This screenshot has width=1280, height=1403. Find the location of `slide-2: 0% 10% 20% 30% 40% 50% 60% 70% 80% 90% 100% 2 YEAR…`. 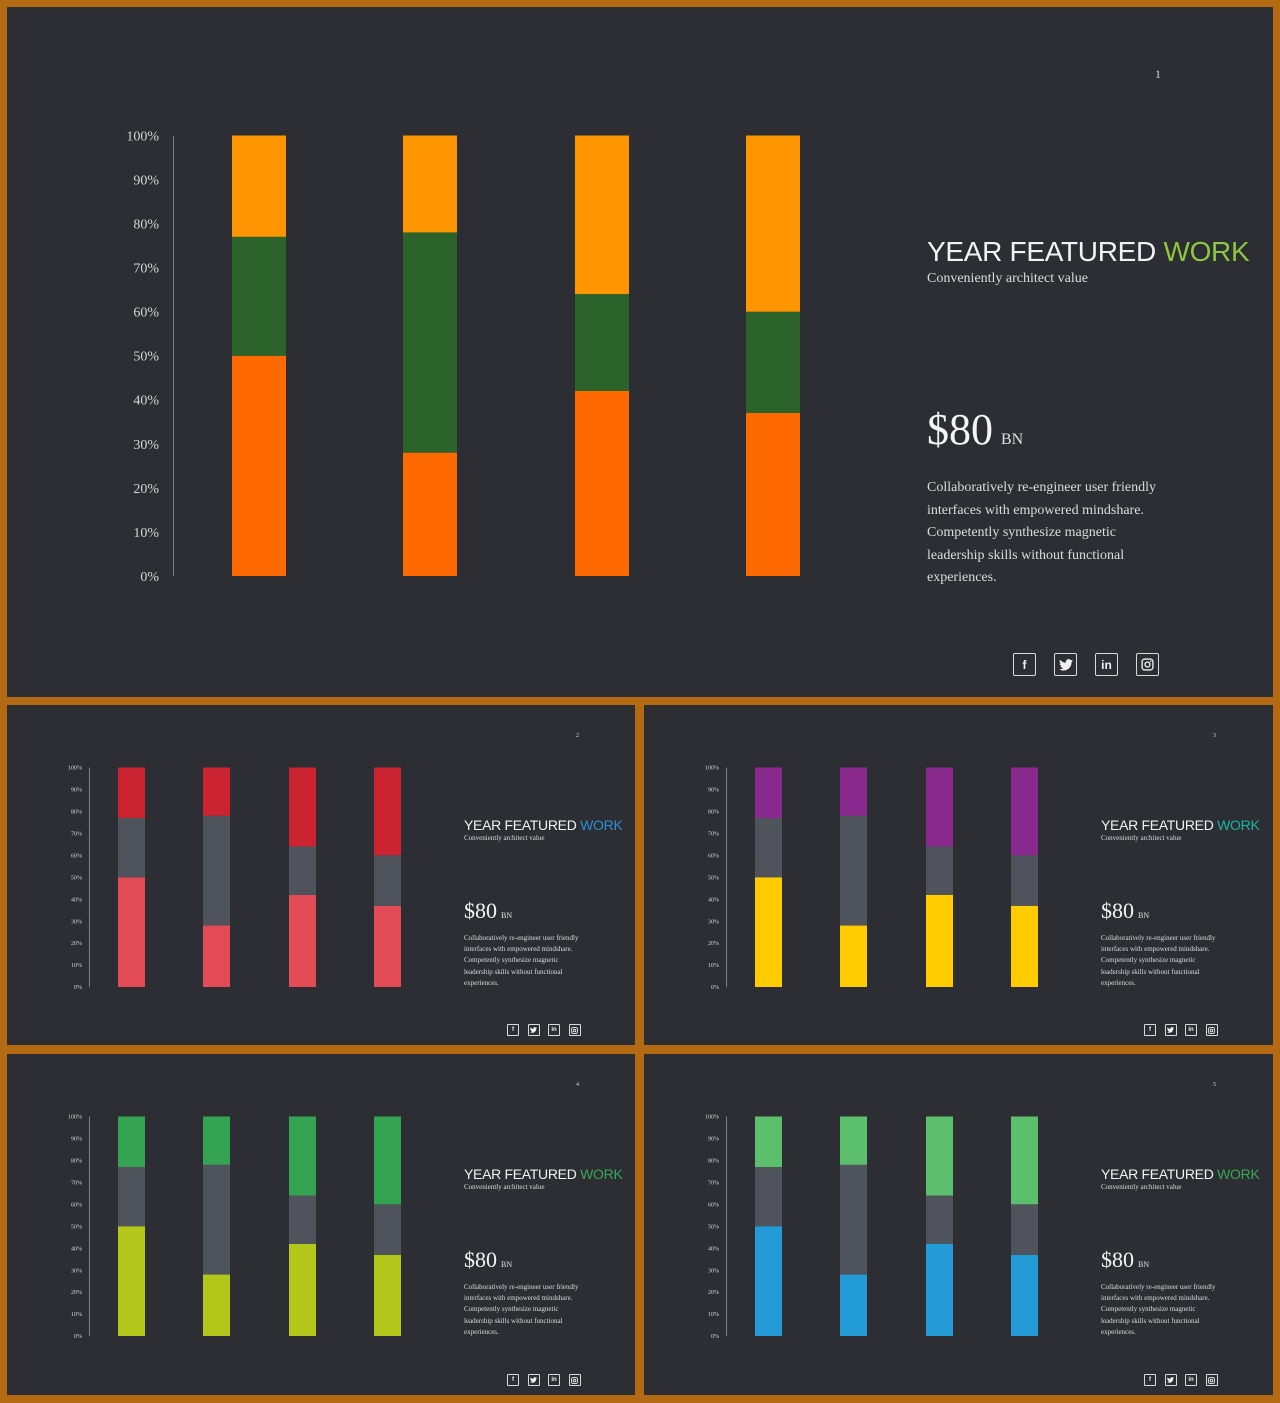

slide-2: 0% 10% 20% 30% 40% 50% 60% 70% 80% 90% 100% 2 YEAR… is located at coordinates (321, 875).